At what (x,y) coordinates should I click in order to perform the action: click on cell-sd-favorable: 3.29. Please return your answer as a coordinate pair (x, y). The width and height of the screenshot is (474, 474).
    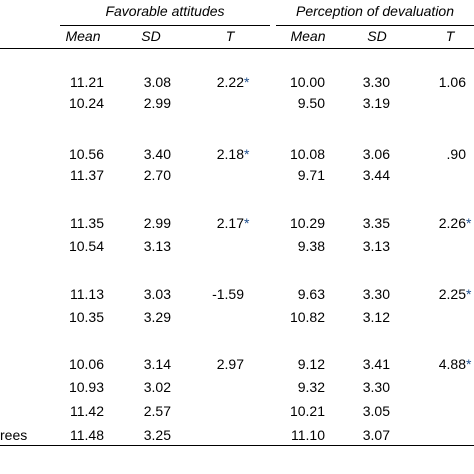
    Looking at the image, I should click on (157, 317).